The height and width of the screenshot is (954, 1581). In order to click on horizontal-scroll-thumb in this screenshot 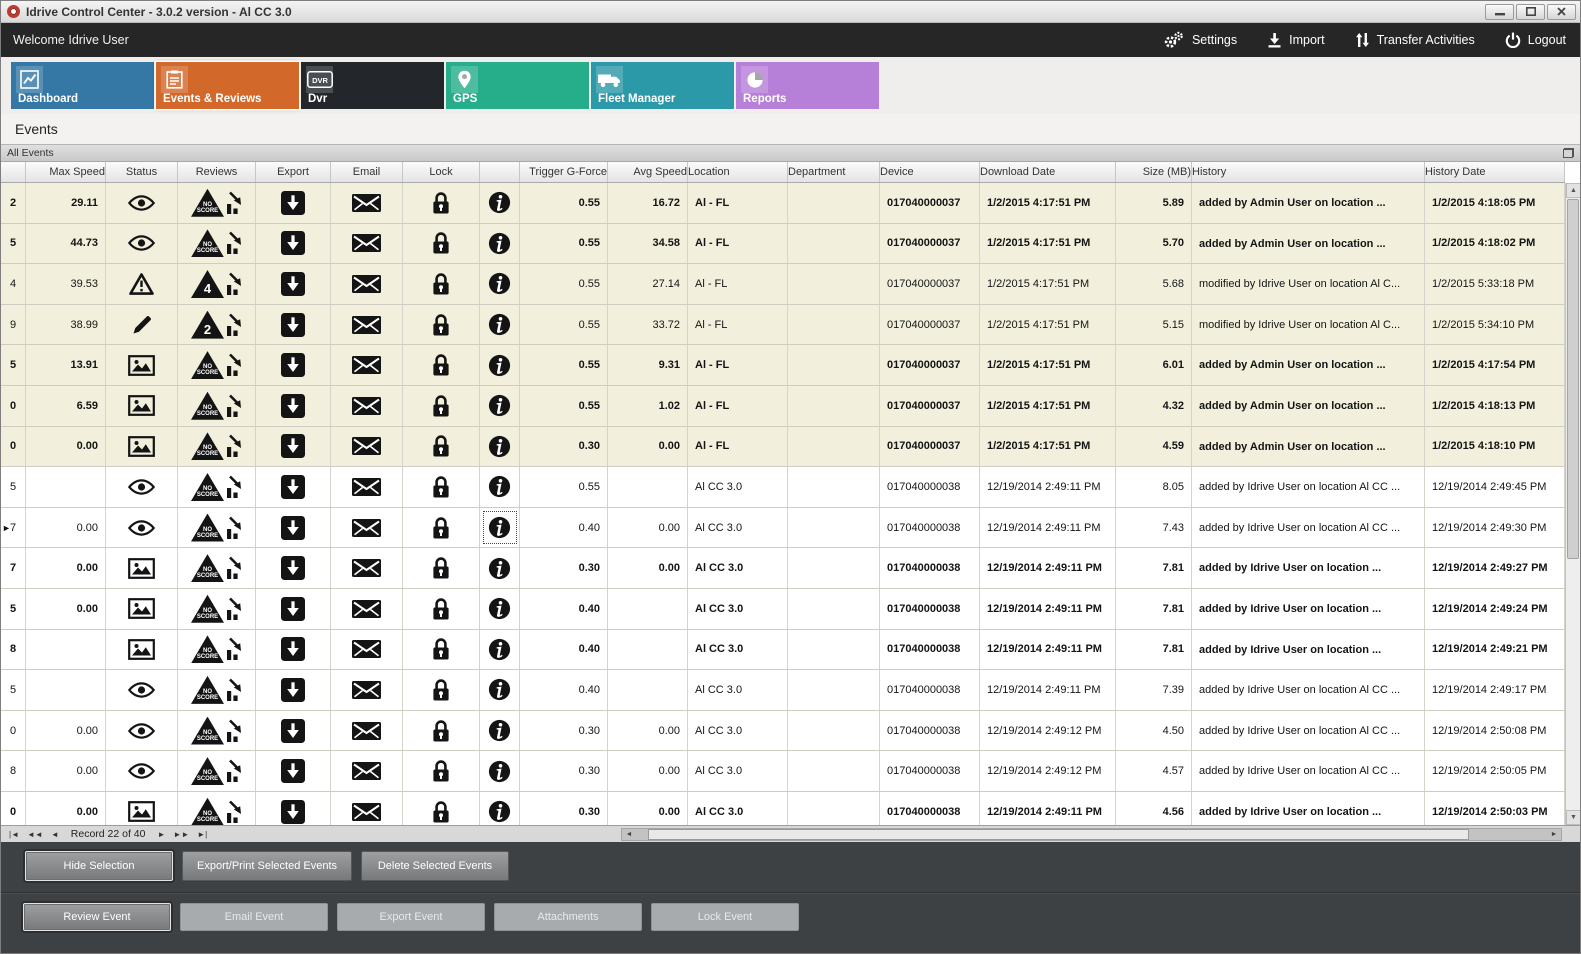, I will do `click(1058, 834)`.